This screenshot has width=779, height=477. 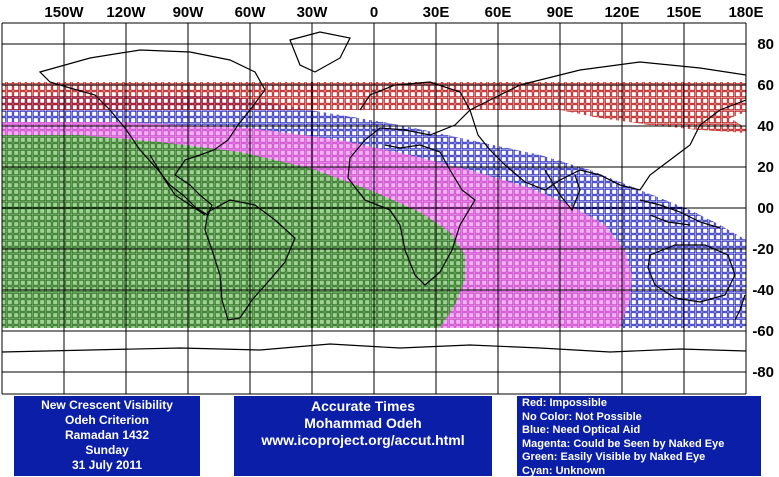 What do you see at coordinates (362, 406) in the screenshot?
I see `panel-accurate-times: Accurate Times` at bounding box center [362, 406].